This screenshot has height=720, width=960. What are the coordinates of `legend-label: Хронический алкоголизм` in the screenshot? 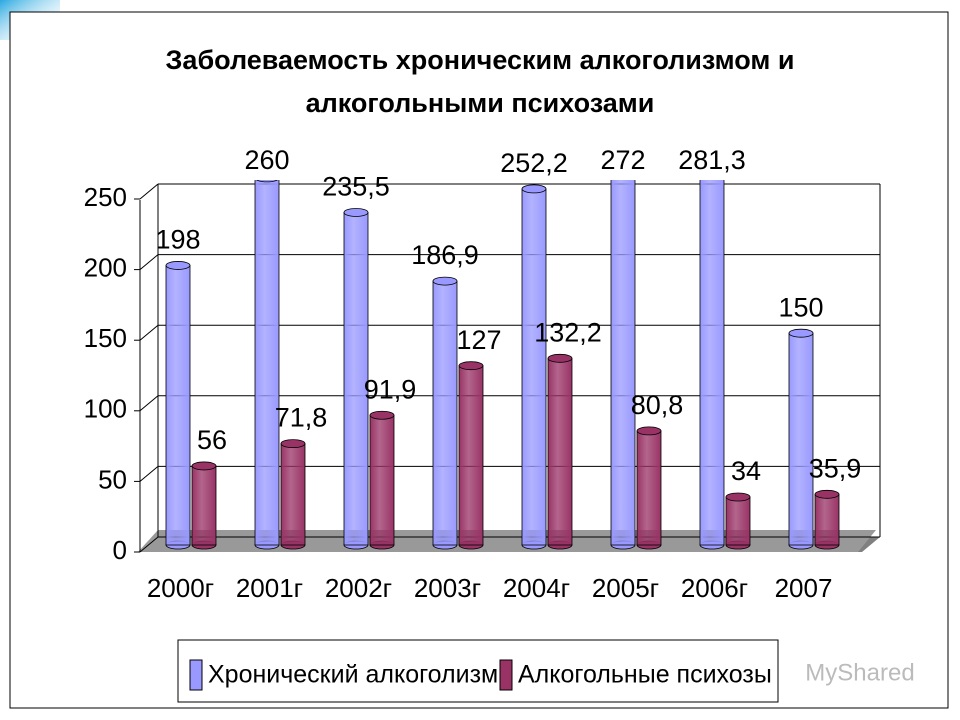 It's located at (353, 675).